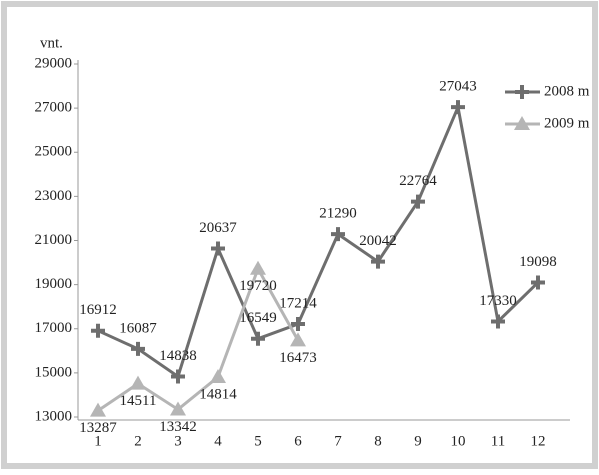 The height and width of the screenshot is (475, 599). What do you see at coordinates (218, 394) in the screenshot?
I see `data-label: 14814` at bounding box center [218, 394].